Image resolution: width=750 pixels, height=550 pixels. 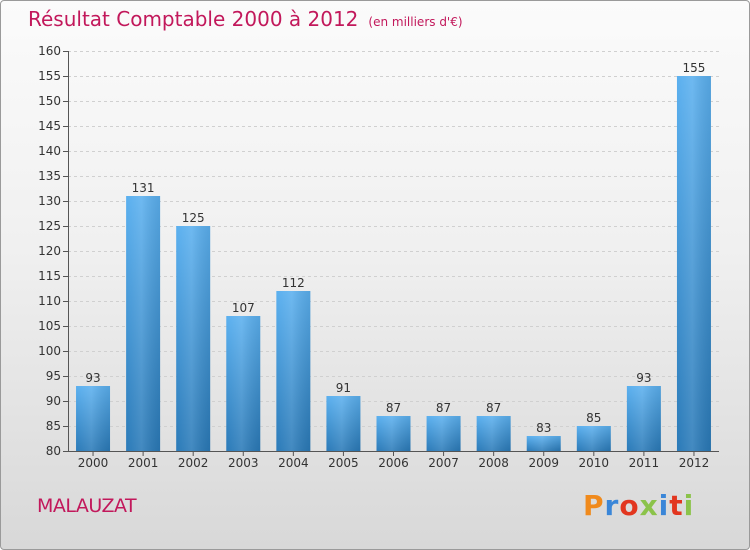 I want to click on title-text: Résultat Comptable 2000 à 2012, so click(x=193, y=19).